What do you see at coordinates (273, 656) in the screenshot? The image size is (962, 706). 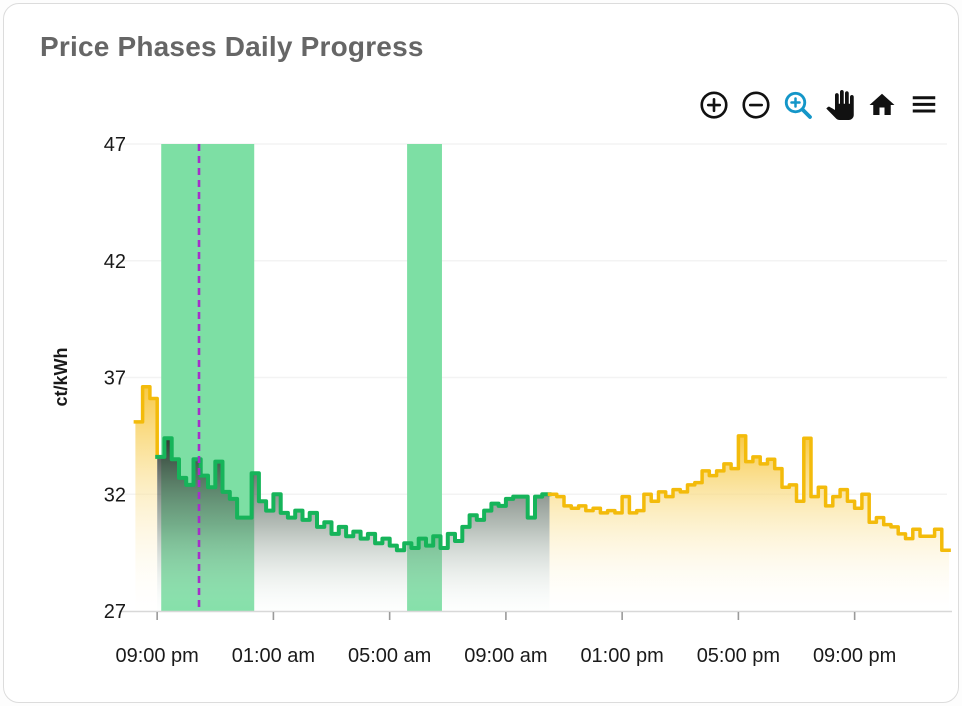 I see `x-tick-label: 01:00 am` at bounding box center [273, 656].